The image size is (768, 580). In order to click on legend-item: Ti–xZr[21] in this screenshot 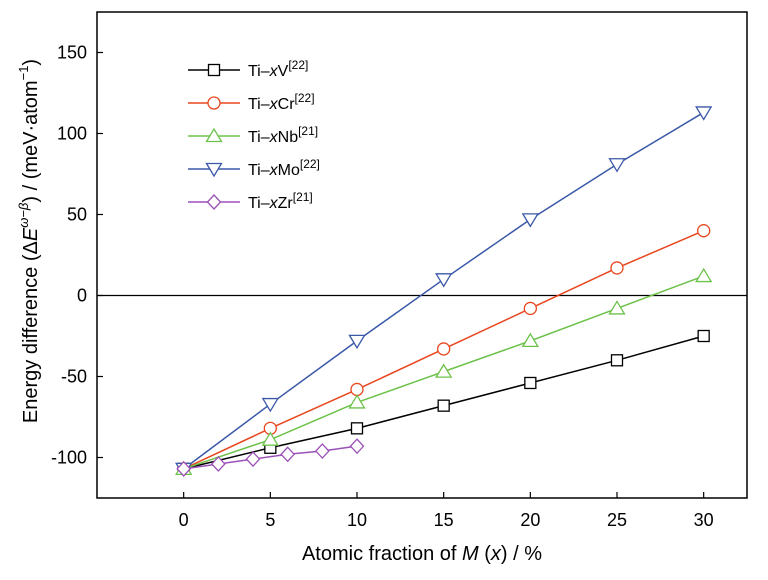, I will do `click(250, 201)`.